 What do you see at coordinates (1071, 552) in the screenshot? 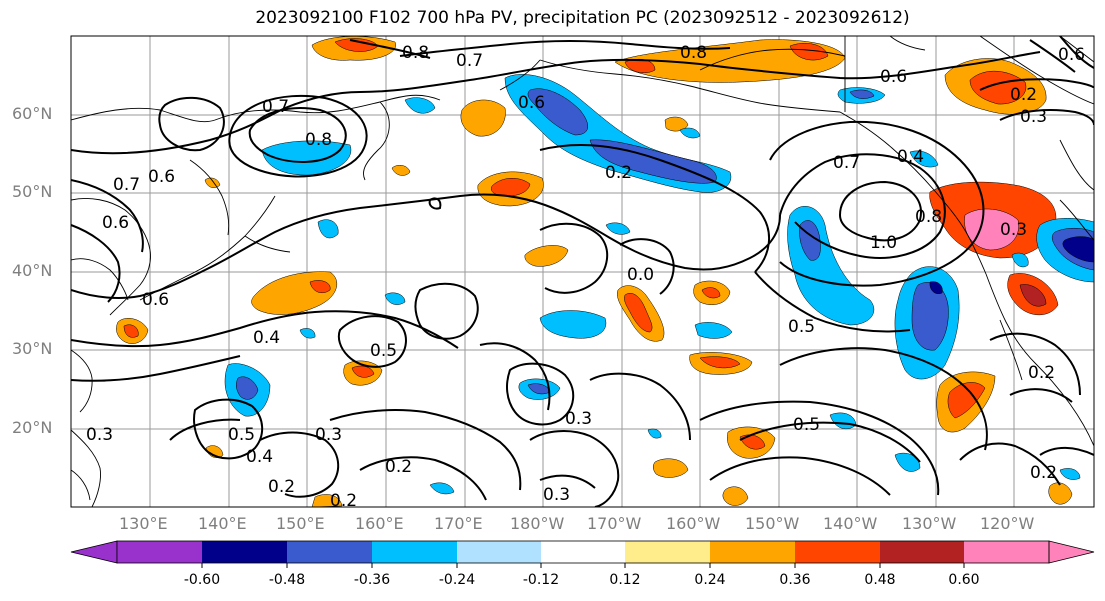
I see `colorbar-extend-right` at bounding box center [1071, 552].